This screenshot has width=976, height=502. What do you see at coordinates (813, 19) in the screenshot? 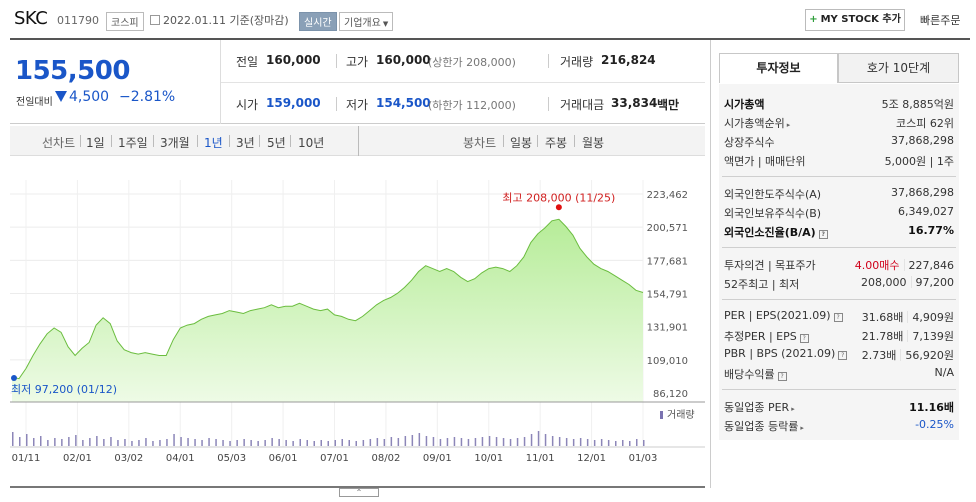
I see `plus-icon: +` at bounding box center [813, 19].